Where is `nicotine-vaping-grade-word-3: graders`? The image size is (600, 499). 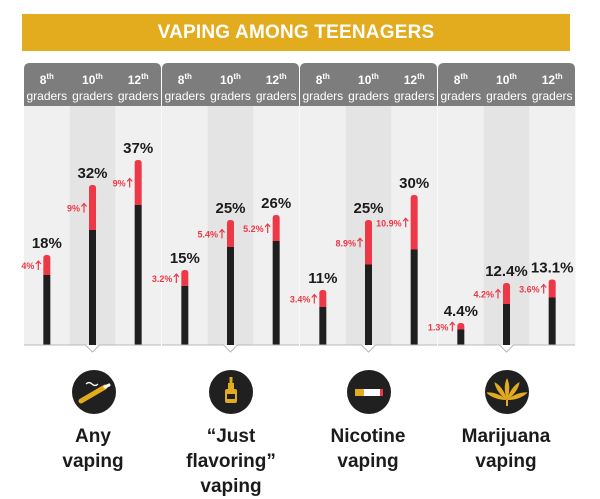 nicotine-vaping-grade-word-3: graders is located at coordinates (414, 96).